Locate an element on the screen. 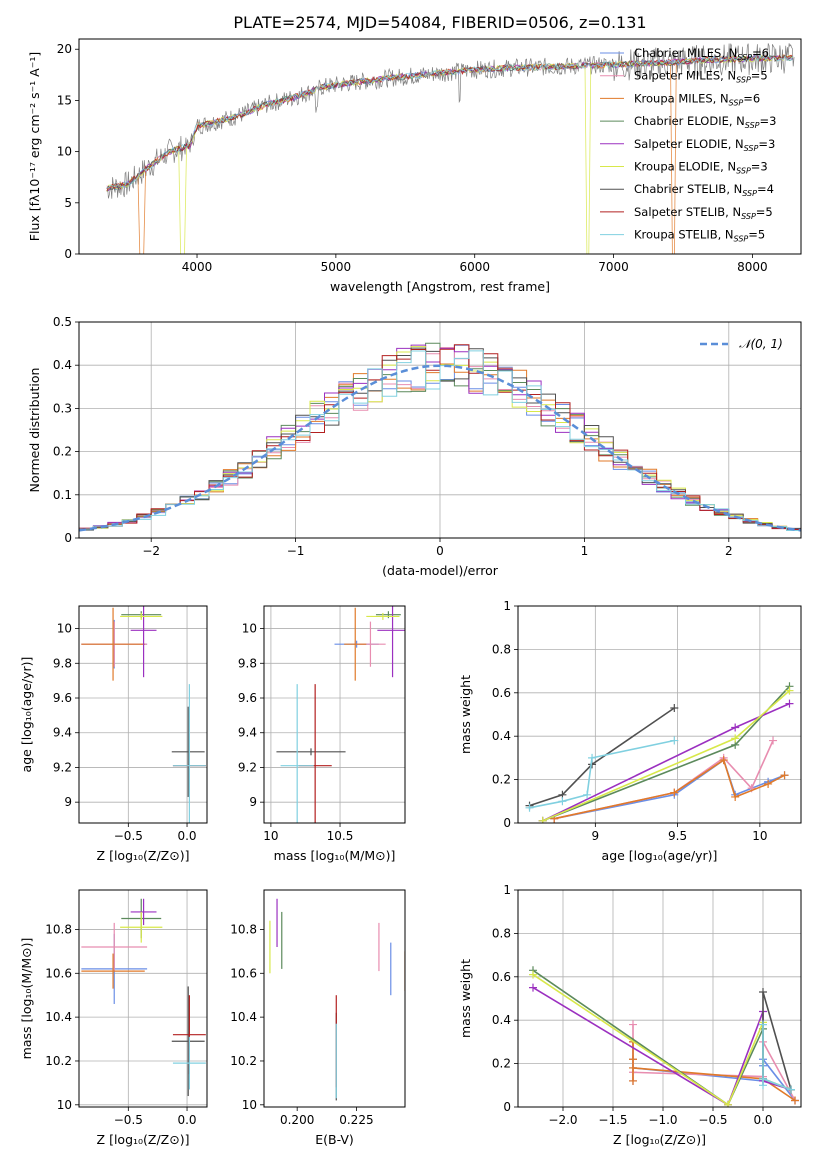 The height and width of the screenshot is (1170, 819). x-axis-label: age [log₁₀(age/yr)] is located at coordinates (660, 855).